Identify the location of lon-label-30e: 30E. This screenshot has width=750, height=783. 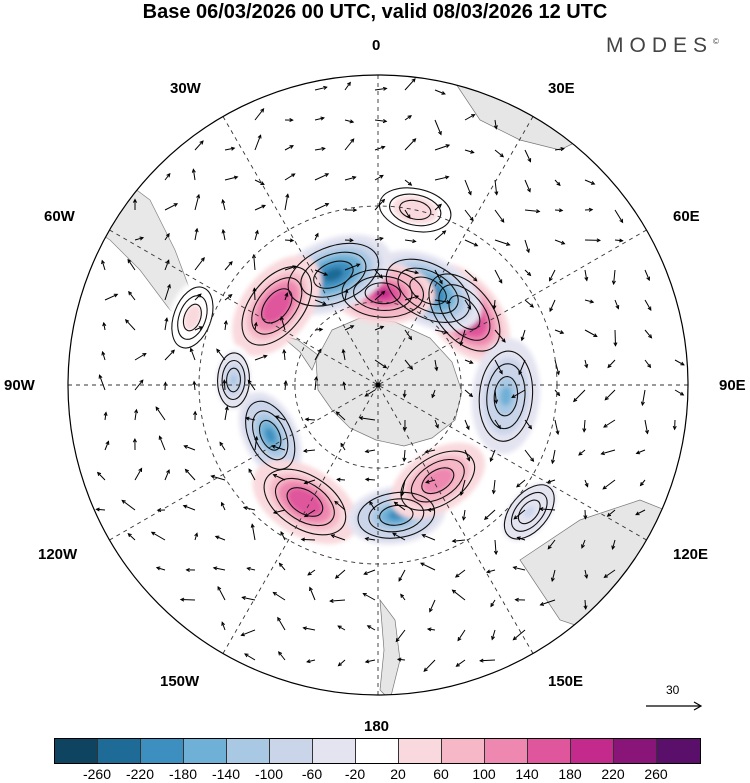
(561, 88).